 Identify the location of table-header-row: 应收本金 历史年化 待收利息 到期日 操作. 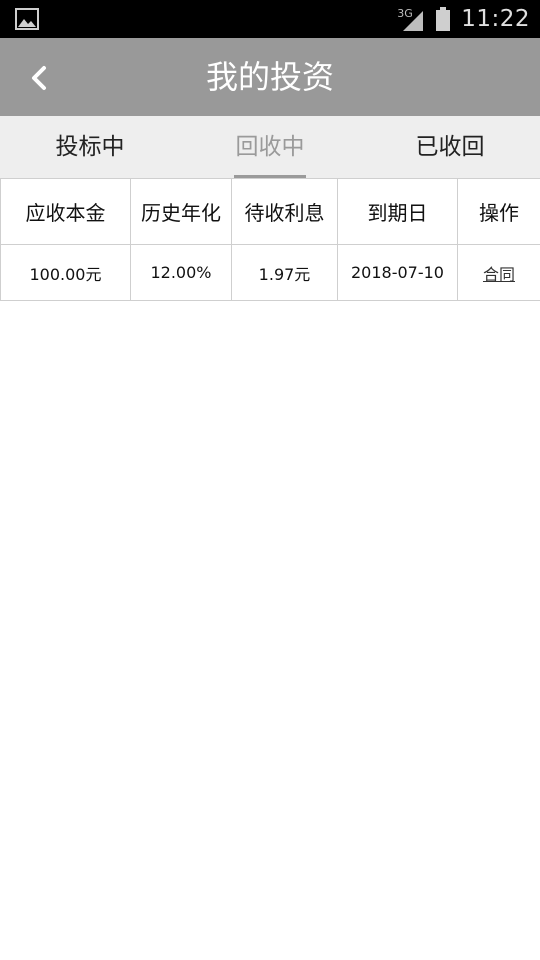
(270, 211).